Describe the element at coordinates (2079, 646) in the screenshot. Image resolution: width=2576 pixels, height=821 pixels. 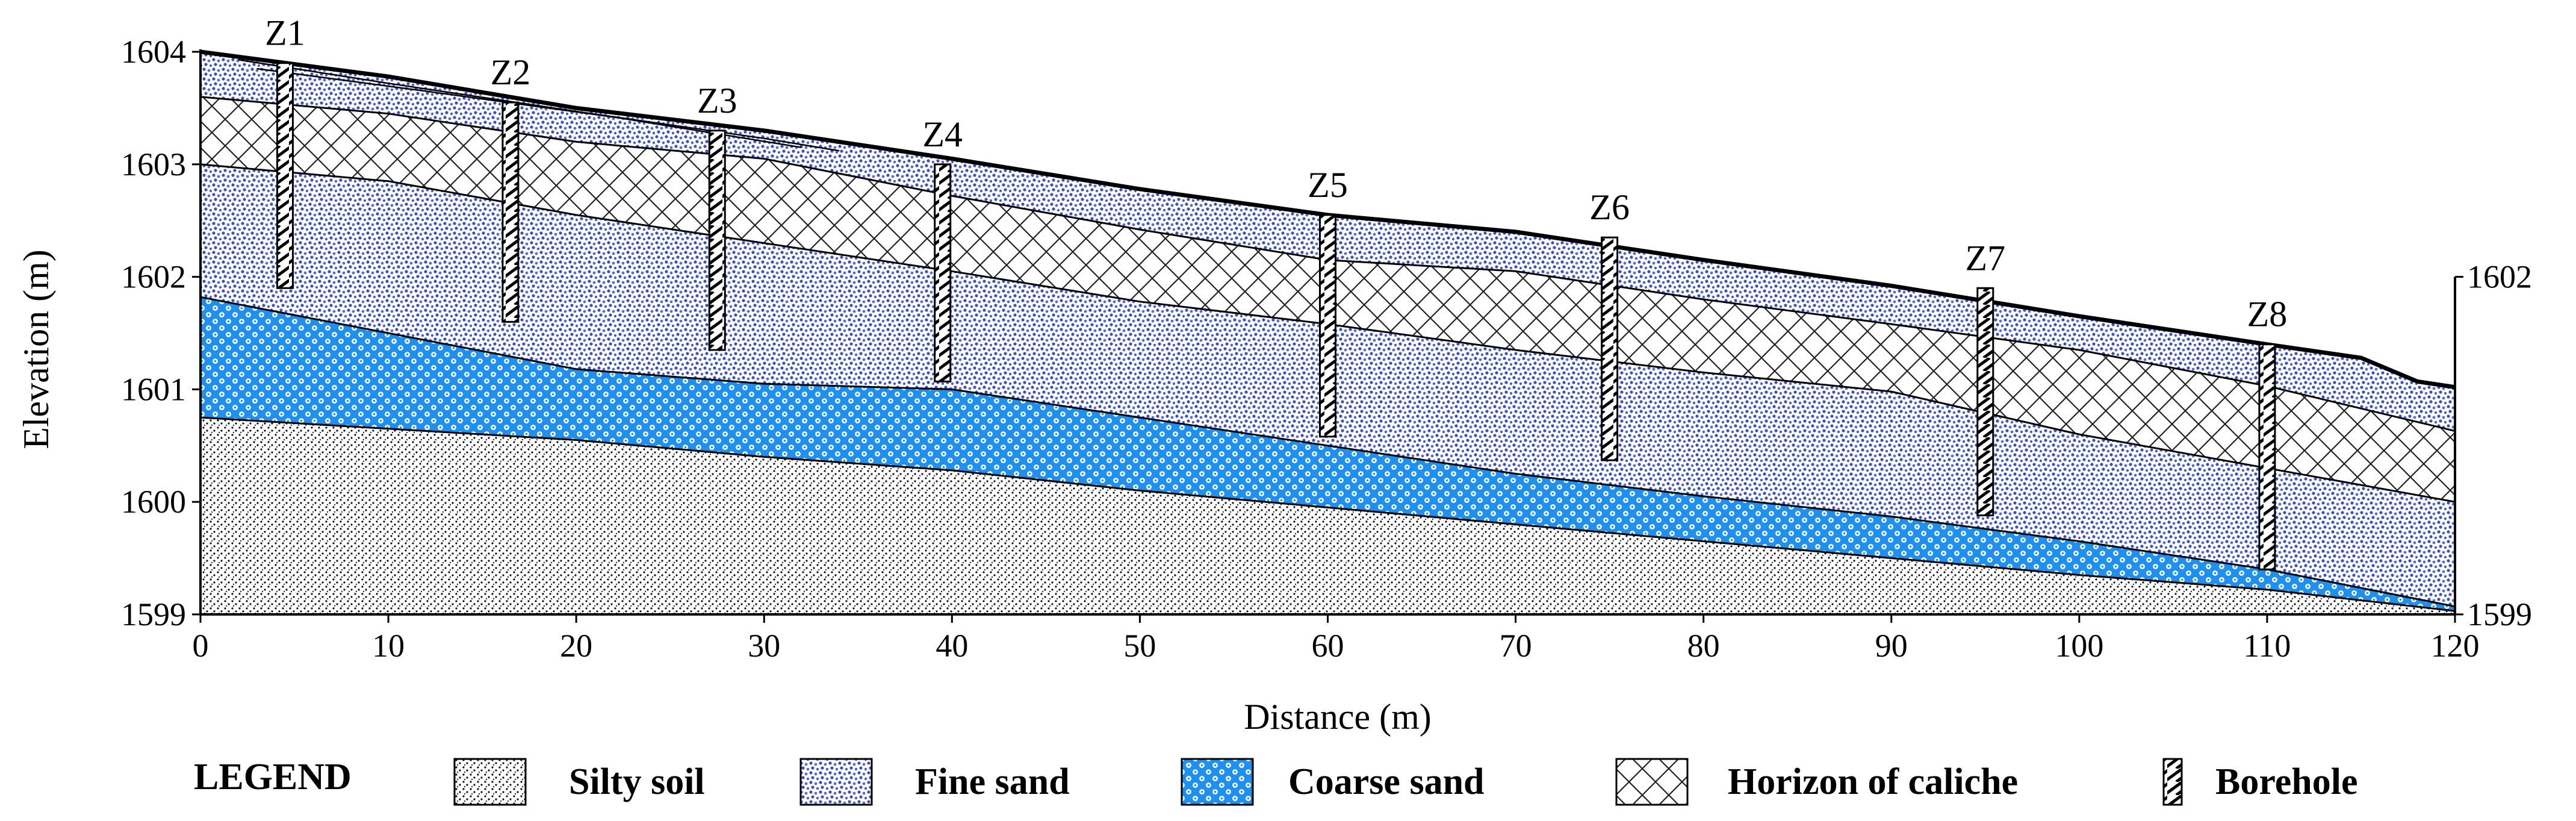
I see `x-tick-label: 100` at that location.